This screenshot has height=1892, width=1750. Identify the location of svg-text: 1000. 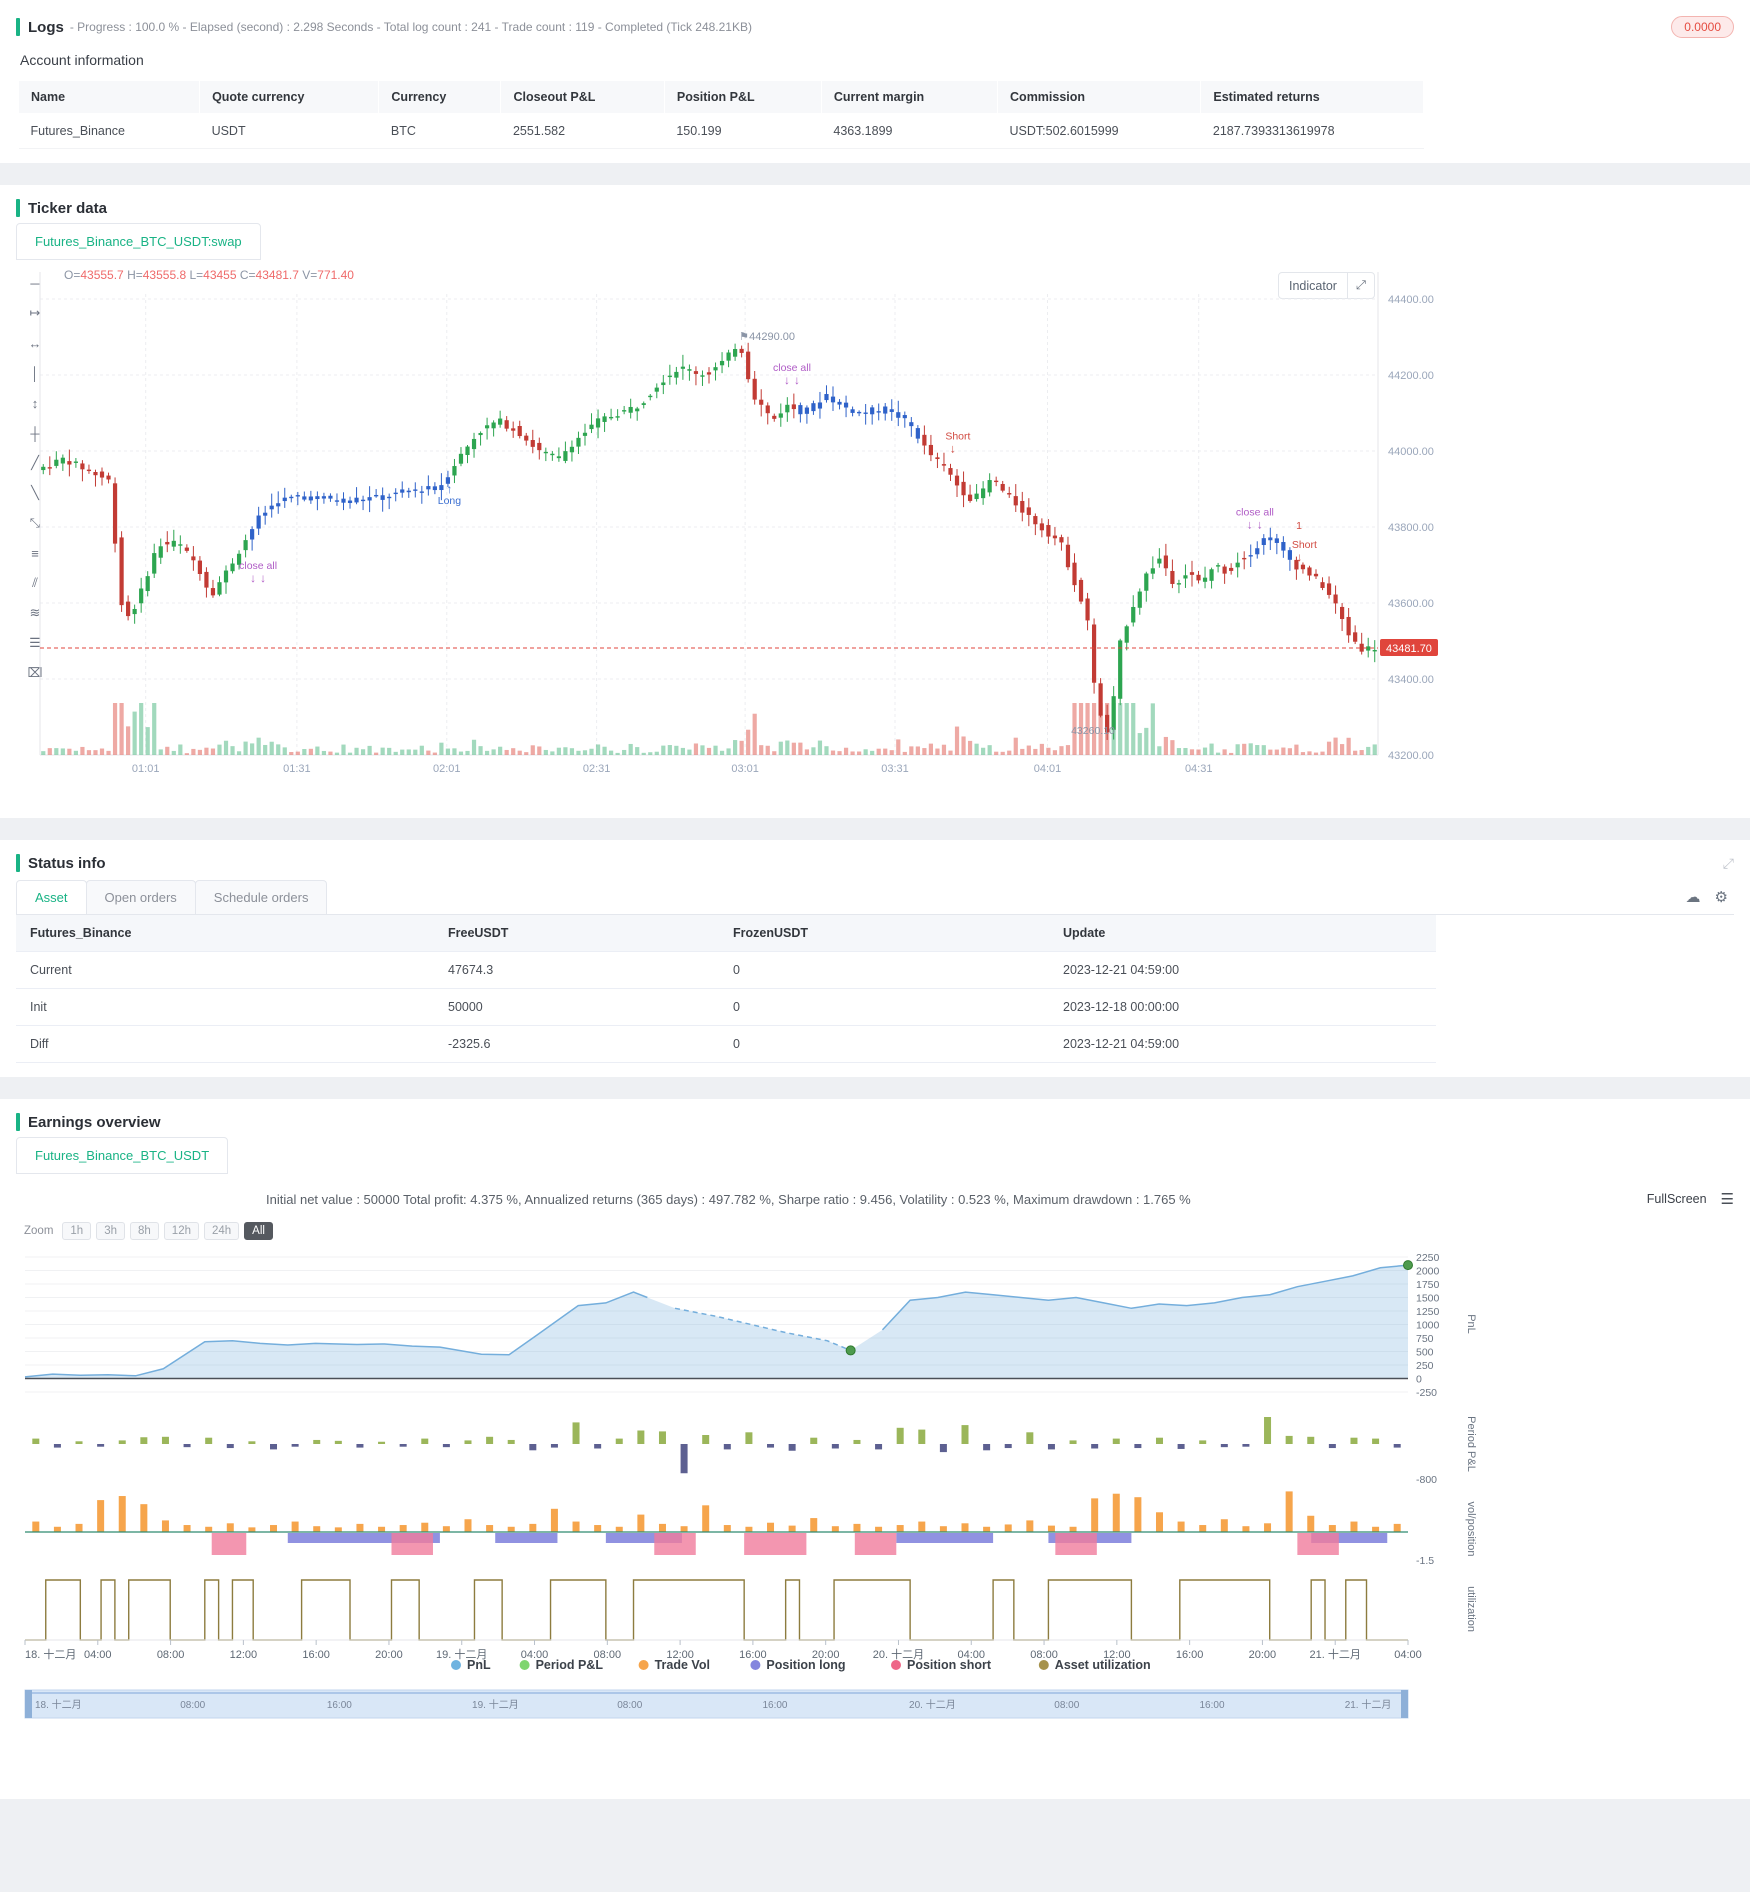
(1428, 1326).